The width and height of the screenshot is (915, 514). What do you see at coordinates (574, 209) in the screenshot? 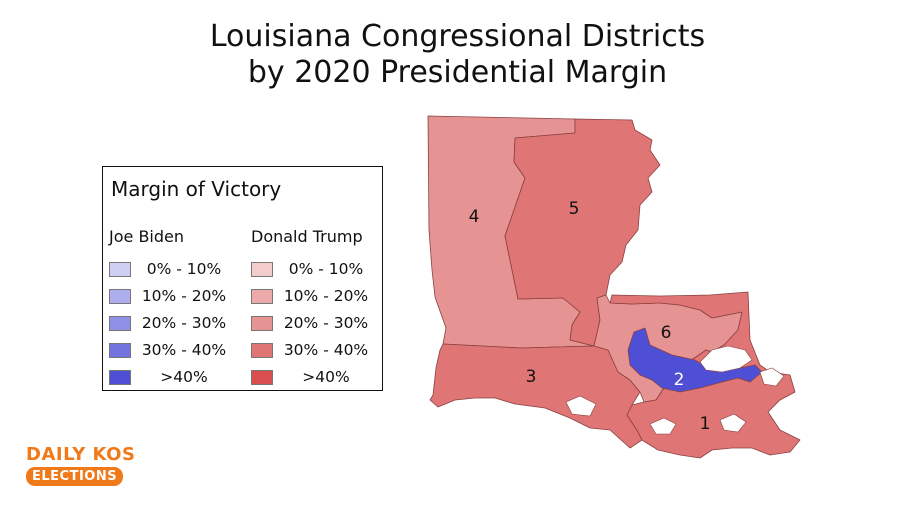
I see `district-5-label: 5` at bounding box center [574, 209].